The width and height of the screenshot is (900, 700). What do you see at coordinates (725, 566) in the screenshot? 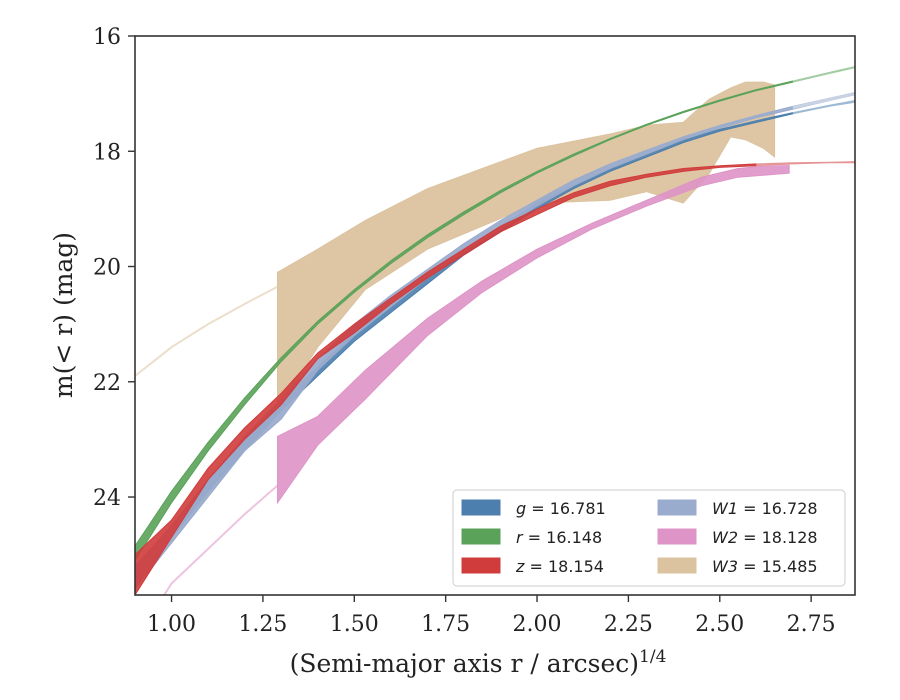
I see `legend-symbol: W3` at bounding box center [725, 566].